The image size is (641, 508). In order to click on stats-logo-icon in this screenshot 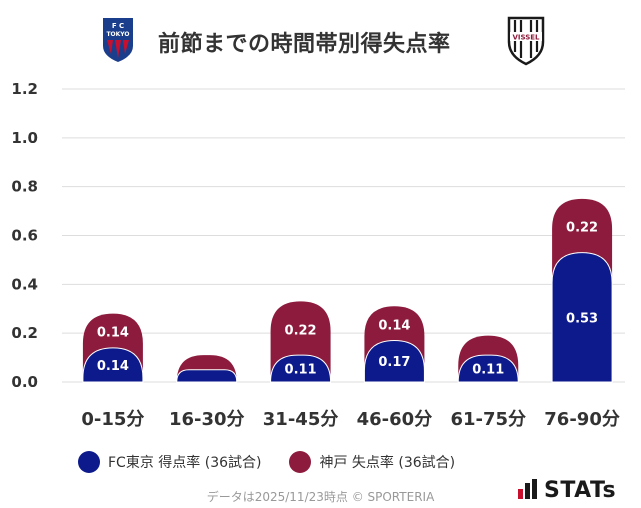, I will do `click(528, 490)`.